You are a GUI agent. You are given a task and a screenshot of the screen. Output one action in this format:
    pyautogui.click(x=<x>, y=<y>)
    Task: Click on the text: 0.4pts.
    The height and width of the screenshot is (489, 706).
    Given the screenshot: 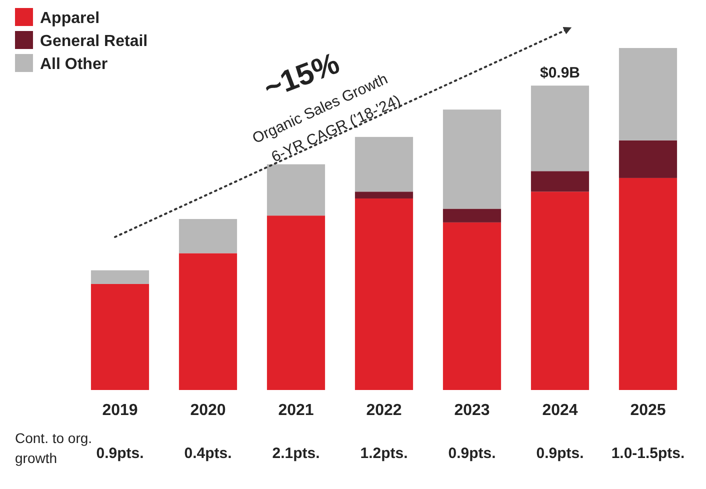 What is the action you would take?
    pyautogui.click(x=208, y=453)
    